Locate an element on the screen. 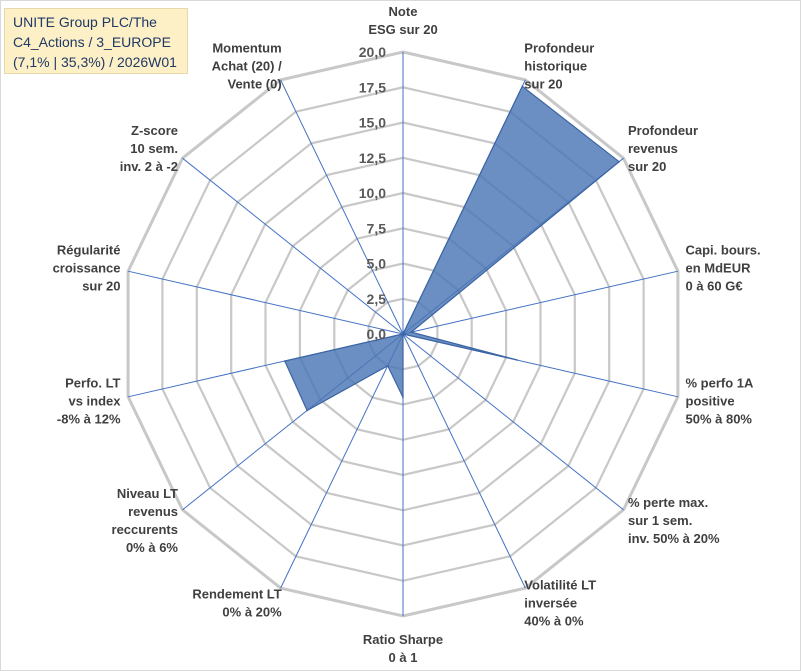  axis-label-3-line-2: 0 à 60 G€ is located at coordinates (714, 286).